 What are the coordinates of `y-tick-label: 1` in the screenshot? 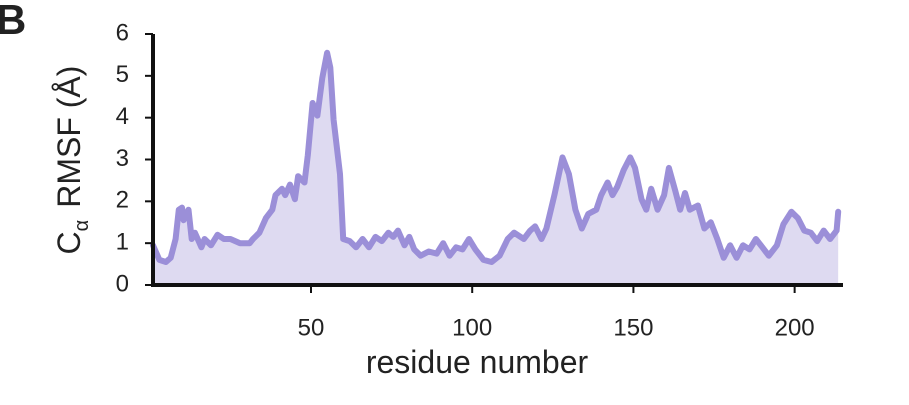 It's located at (122, 242).